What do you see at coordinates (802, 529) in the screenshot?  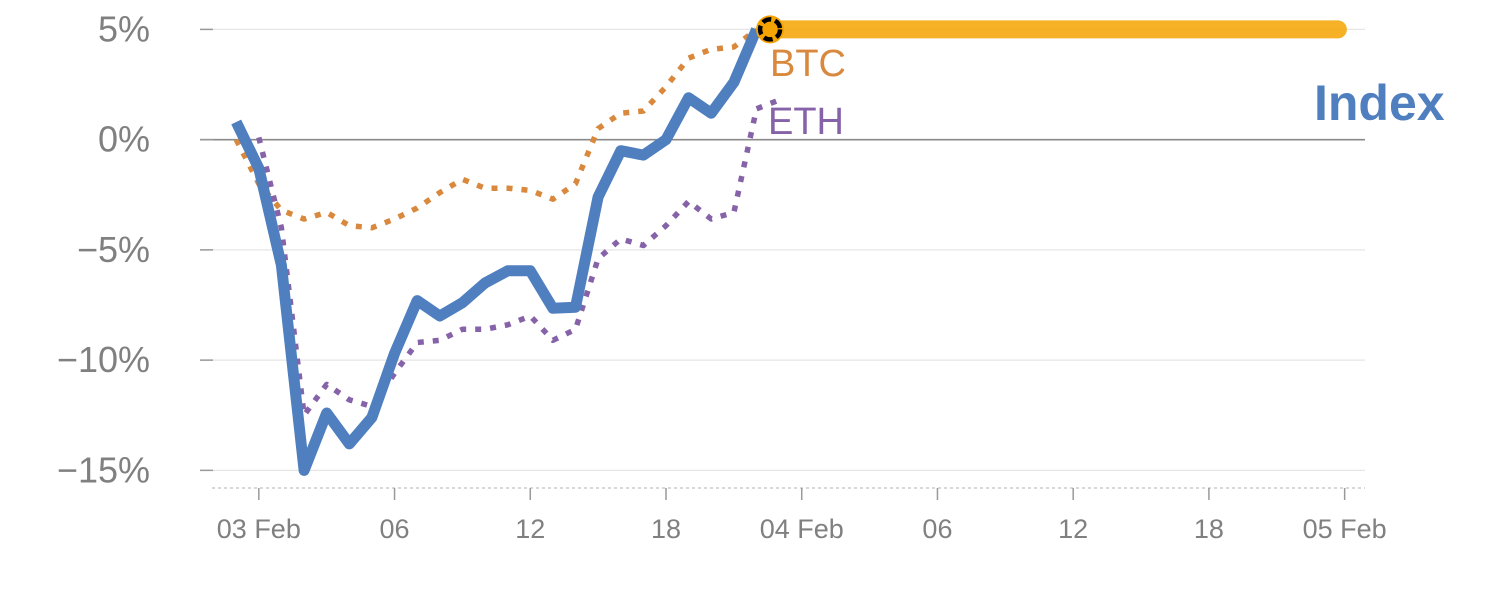 I see `x-tick-label: 04 Feb` at bounding box center [802, 529].